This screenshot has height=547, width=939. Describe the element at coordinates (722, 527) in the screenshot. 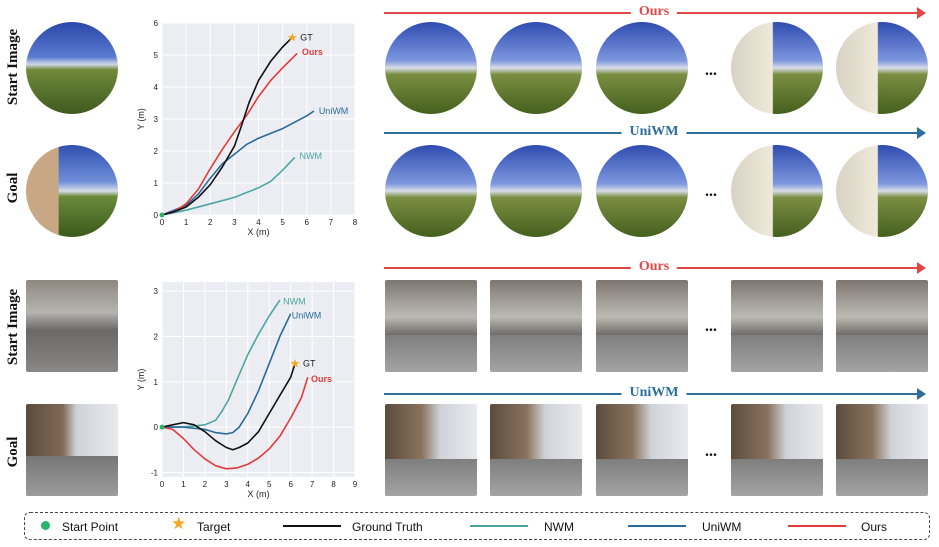

I see `legend-uniwm: UniWM` at that location.